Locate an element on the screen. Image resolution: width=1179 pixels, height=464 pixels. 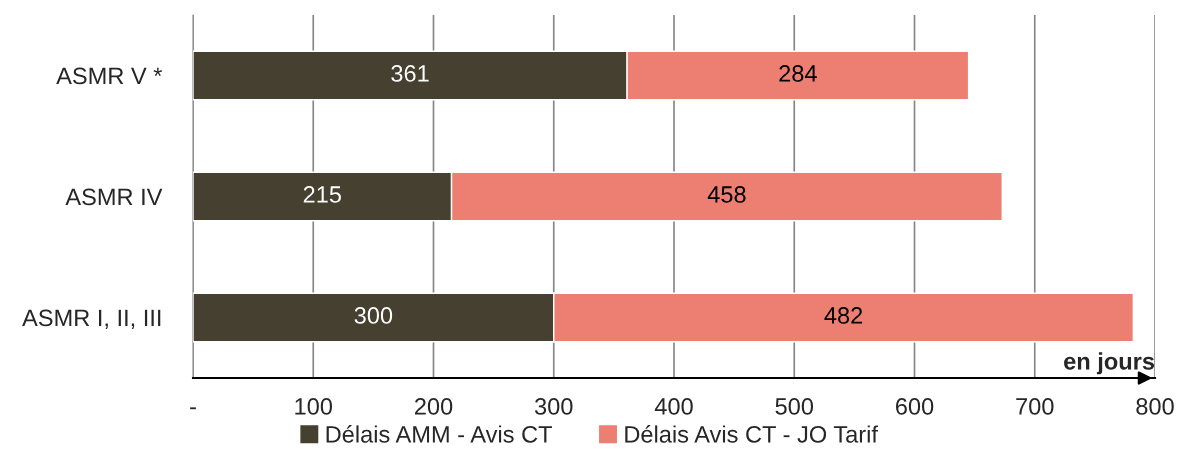
x-tick-label: 200 is located at coordinates (433, 406).